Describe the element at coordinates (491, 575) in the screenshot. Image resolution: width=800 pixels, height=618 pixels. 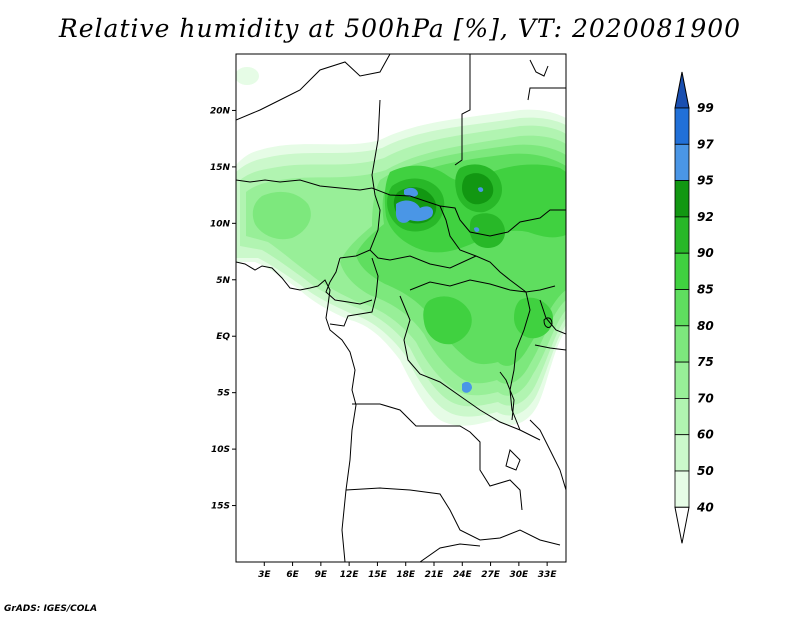
I see `lon-tick-label: 27E` at that location.